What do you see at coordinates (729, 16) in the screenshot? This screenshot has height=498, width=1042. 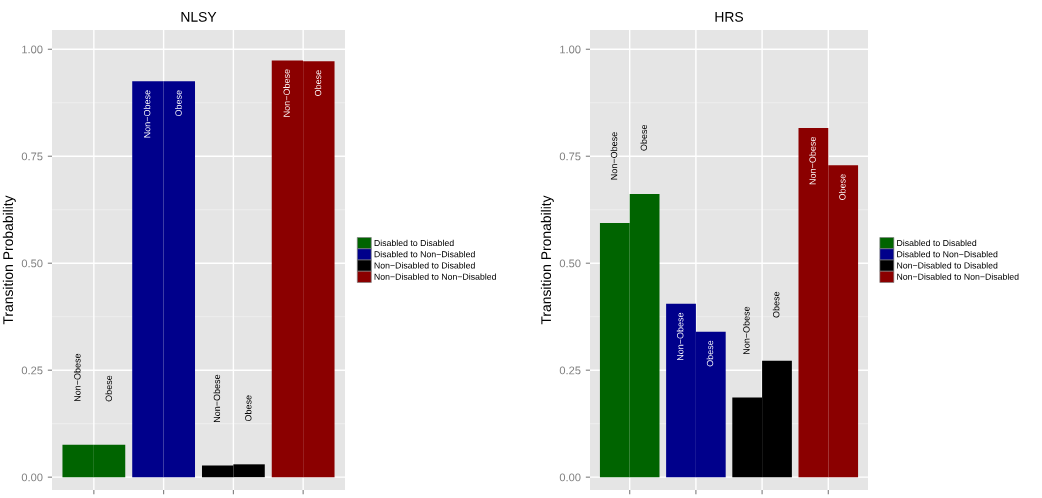 I see `chart-title: HRS` at bounding box center [729, 16].